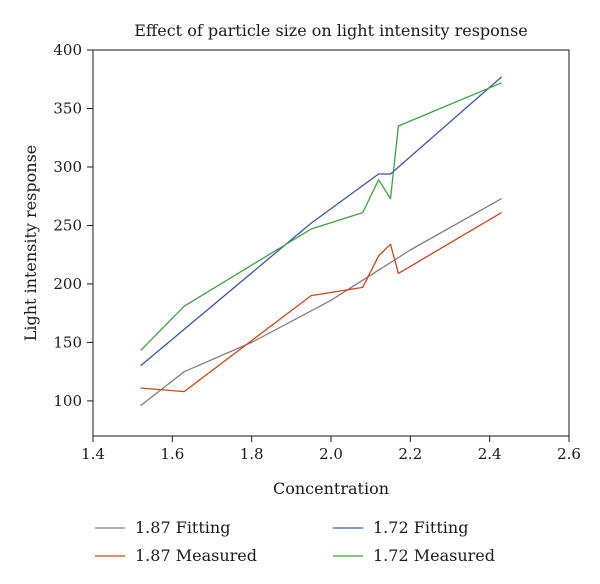  What do you see at coordinates (67, 50) in the screenshot?
I see `y-tick-label: 400` at bounding box center [67, 50].